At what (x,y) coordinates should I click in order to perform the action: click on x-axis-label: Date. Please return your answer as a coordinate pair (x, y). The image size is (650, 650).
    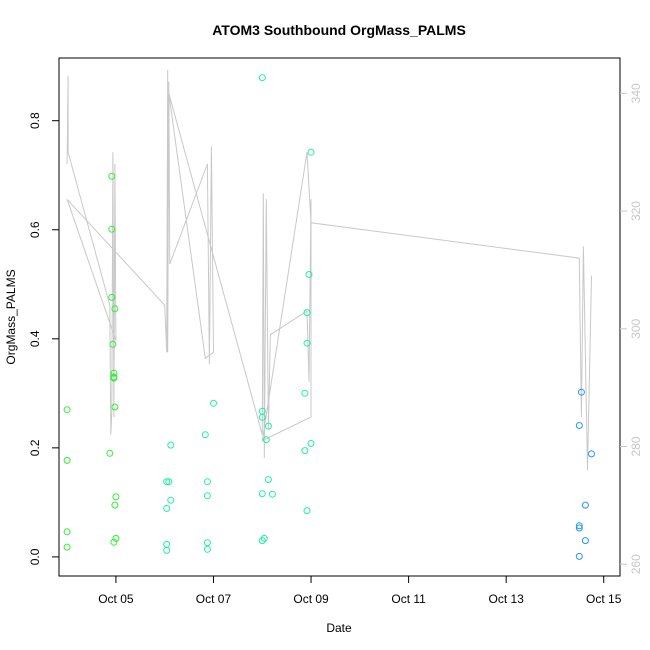
    Looking at the image, I should click on (339, 628).